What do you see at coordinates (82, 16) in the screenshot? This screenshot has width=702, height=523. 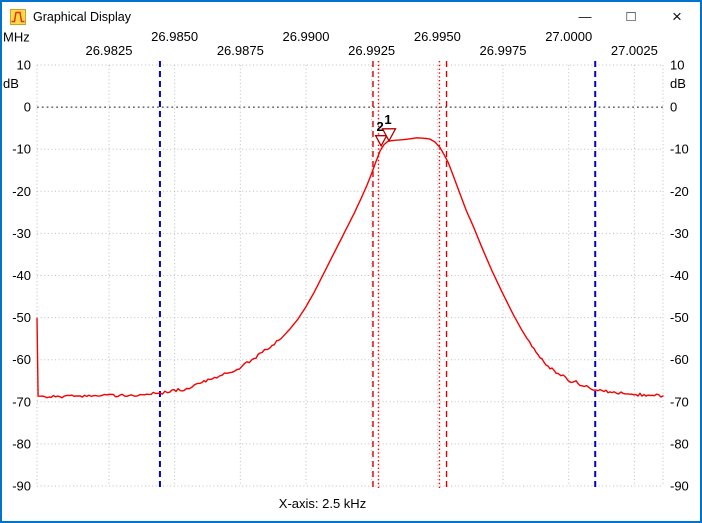 I see `window-title: Graphical Display` at bounding box center [82, 16].